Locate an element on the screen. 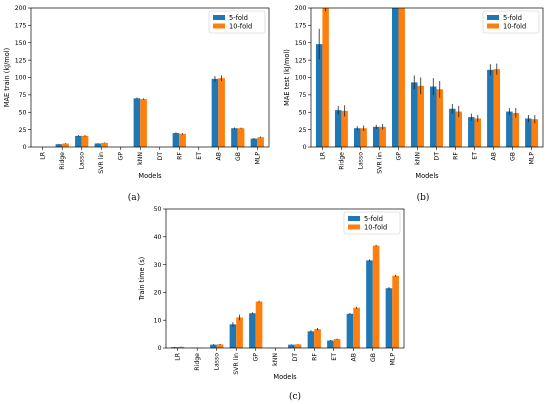  y-axis-label: MAE train (kJ/mol) is located at coordinates (7, 77).